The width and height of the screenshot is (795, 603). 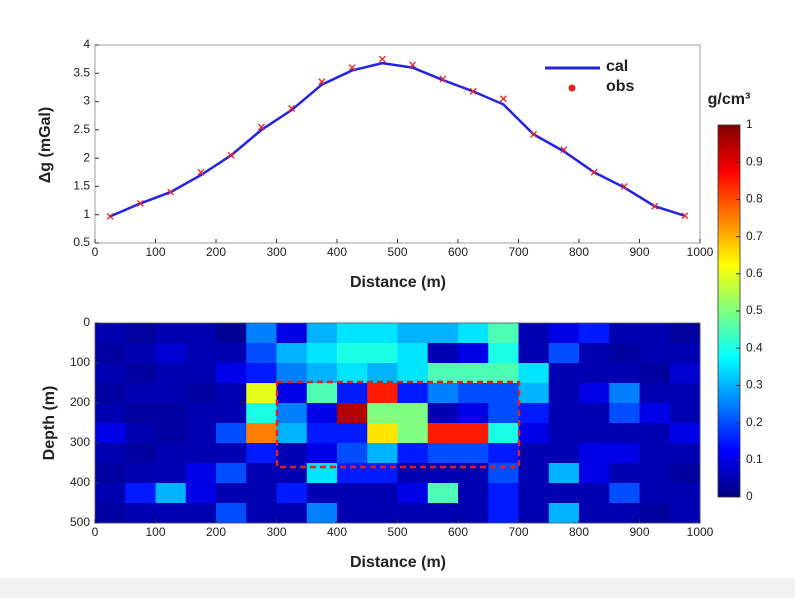 What do you see at coordinates (398, 562) in the screenshot?
I see `x-axis-label: Distance (m)` at bounding box center [398, 562].